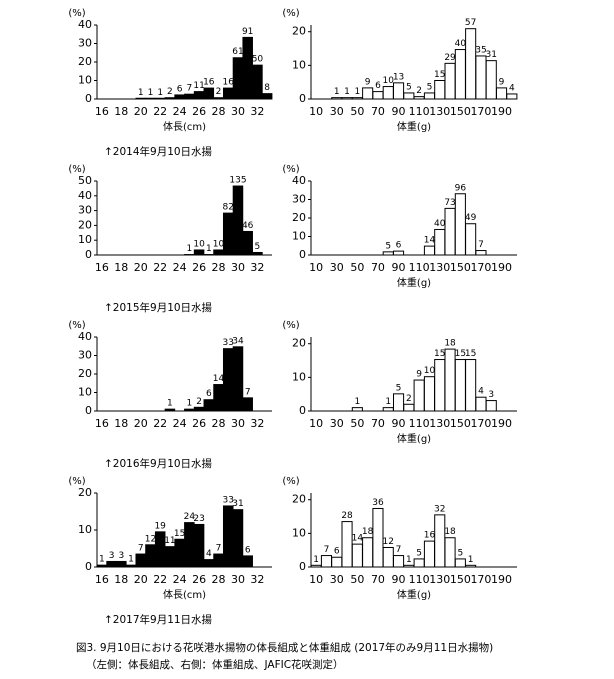 This screenshot has width=614, height=679. What do you see at coordinates (237, 52) in the screenshot?
I see `data-label: 61` at bounding box center [237, 52].